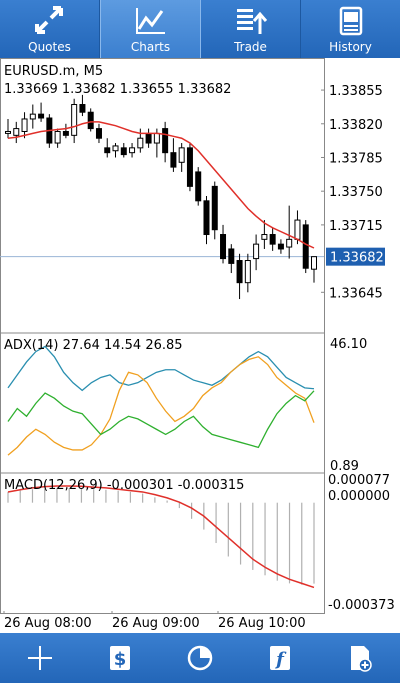 Image resolution: width=400 pixels, height=683 pixels. I want to click on tab-trade: Trade, so click(251, 29).